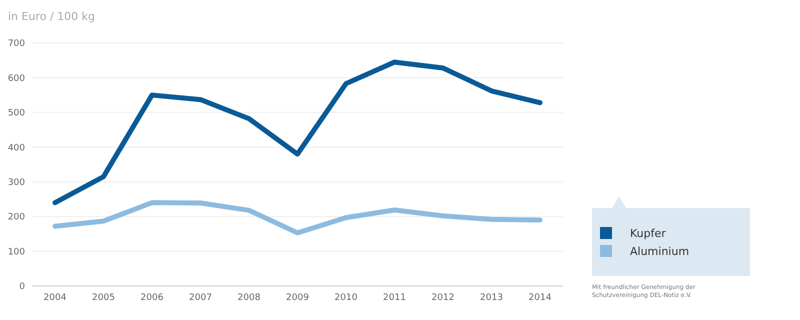 This screenshot has width=800, height=320. Describe the element at coordinates (152, 298) in the screenshot. I see `x-tick-label: 2006` at that location.